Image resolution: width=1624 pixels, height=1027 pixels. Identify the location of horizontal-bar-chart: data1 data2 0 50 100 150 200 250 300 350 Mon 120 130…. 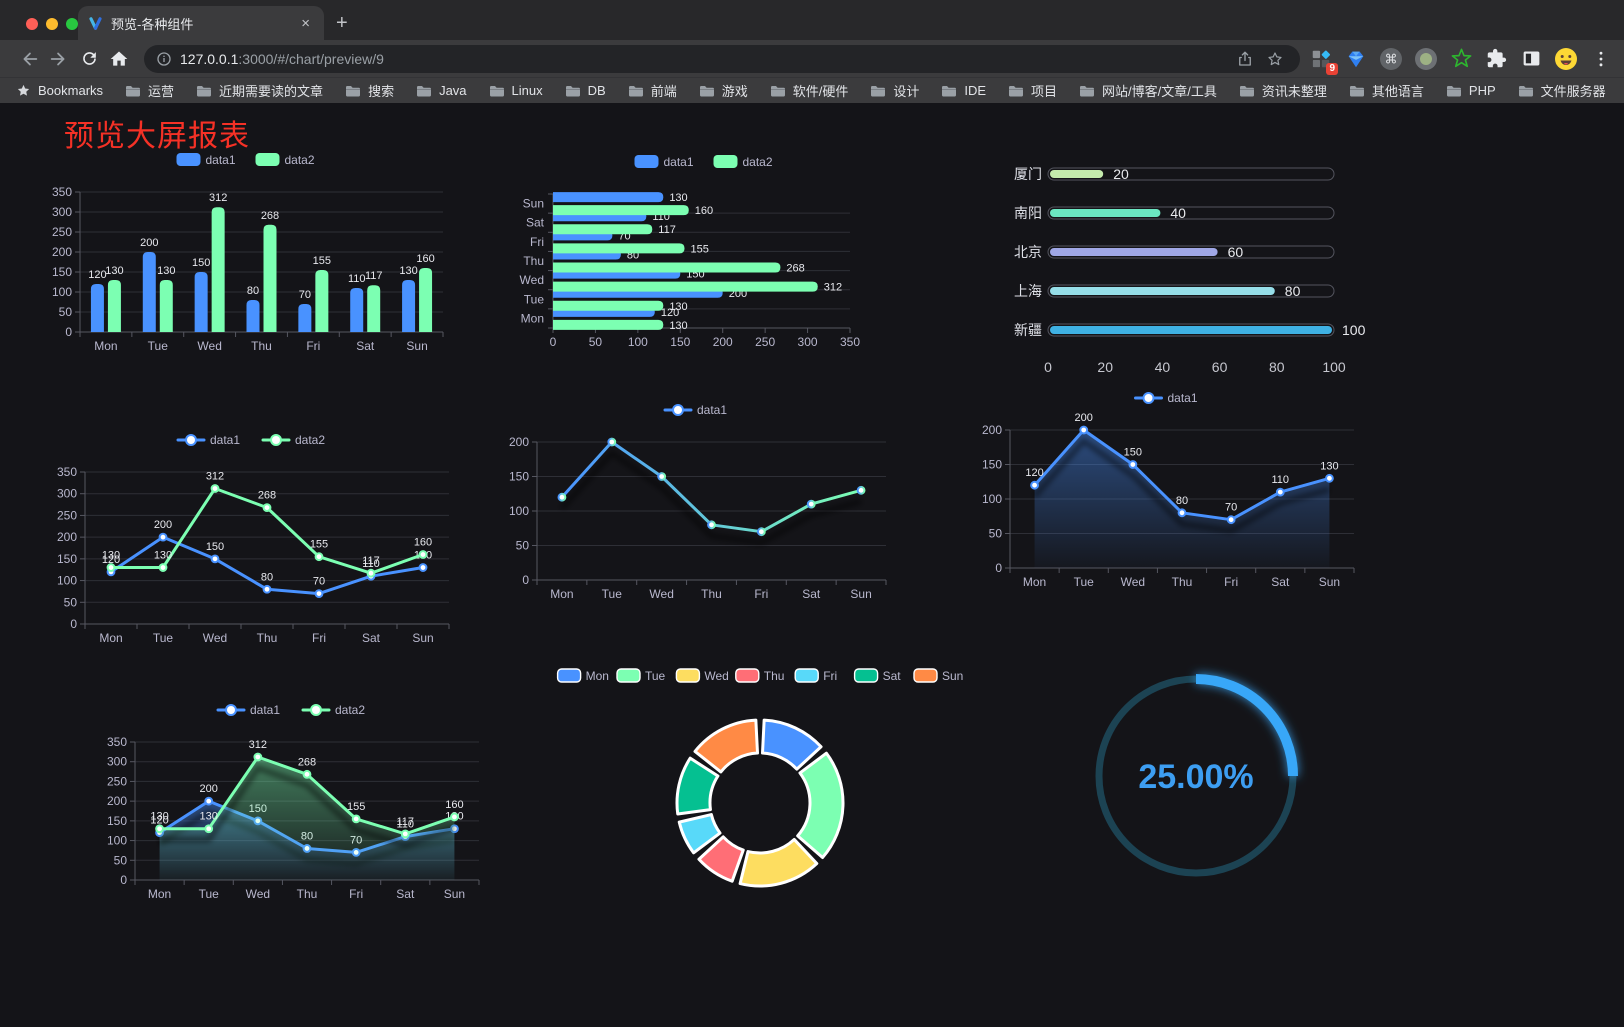
(705, 256).